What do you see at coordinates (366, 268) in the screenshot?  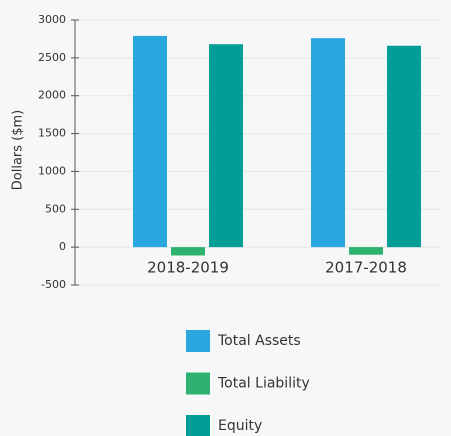 I see `x-tick-label: 2017-2018` at bounding box center [366, 268].